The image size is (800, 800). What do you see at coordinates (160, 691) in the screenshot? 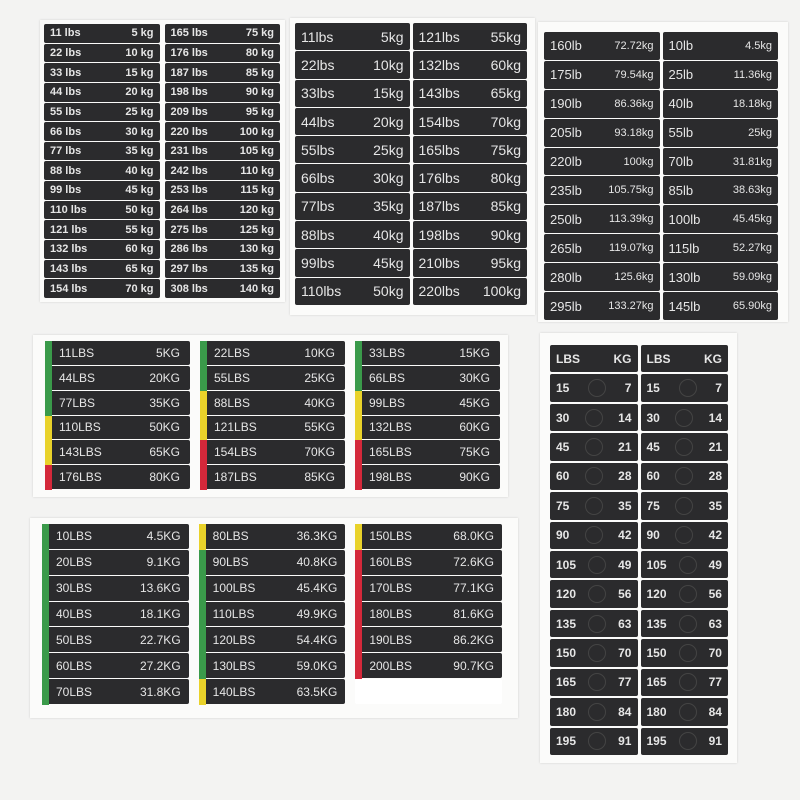
I see `kg-value: 31.8KG` at bounding box center [160, 691].